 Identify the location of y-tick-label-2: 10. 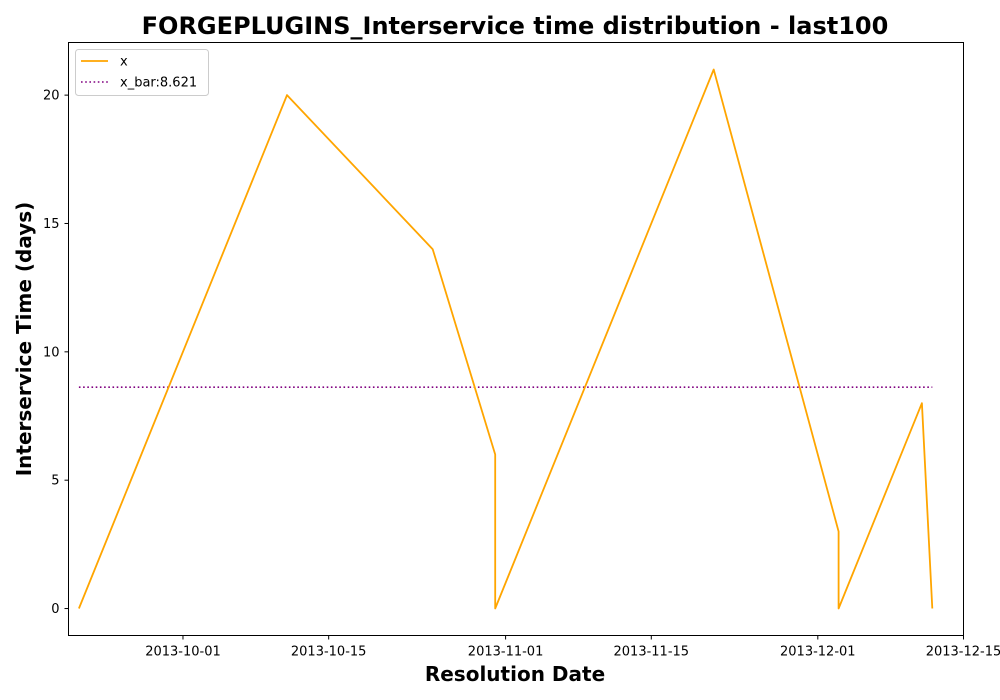
(51, 352).